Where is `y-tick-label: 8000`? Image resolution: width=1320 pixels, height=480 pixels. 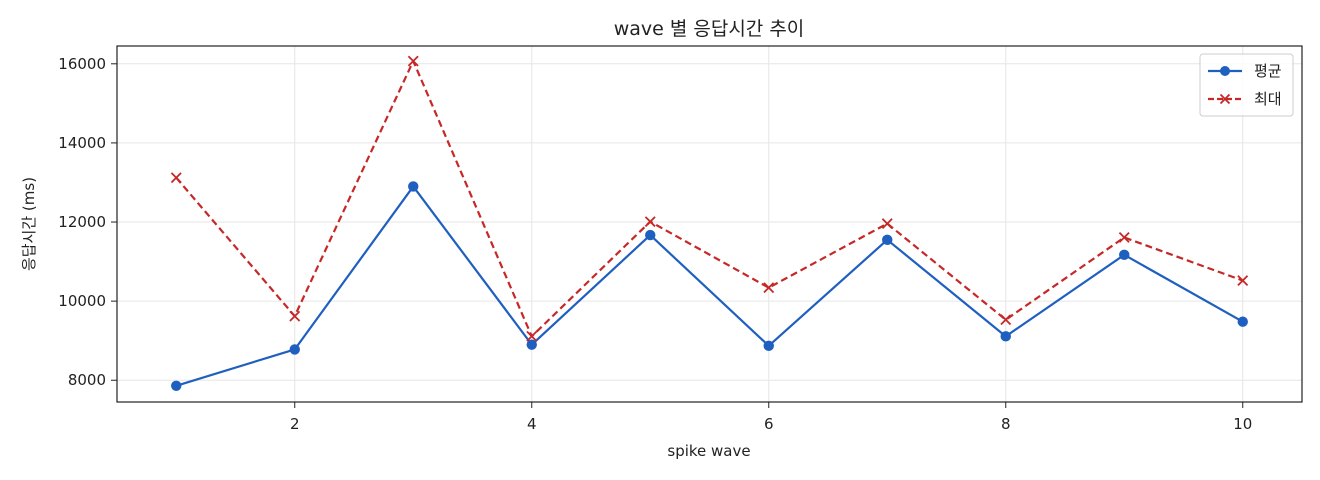
y-tick-label: 8000 is located at coordinates (87, 380).